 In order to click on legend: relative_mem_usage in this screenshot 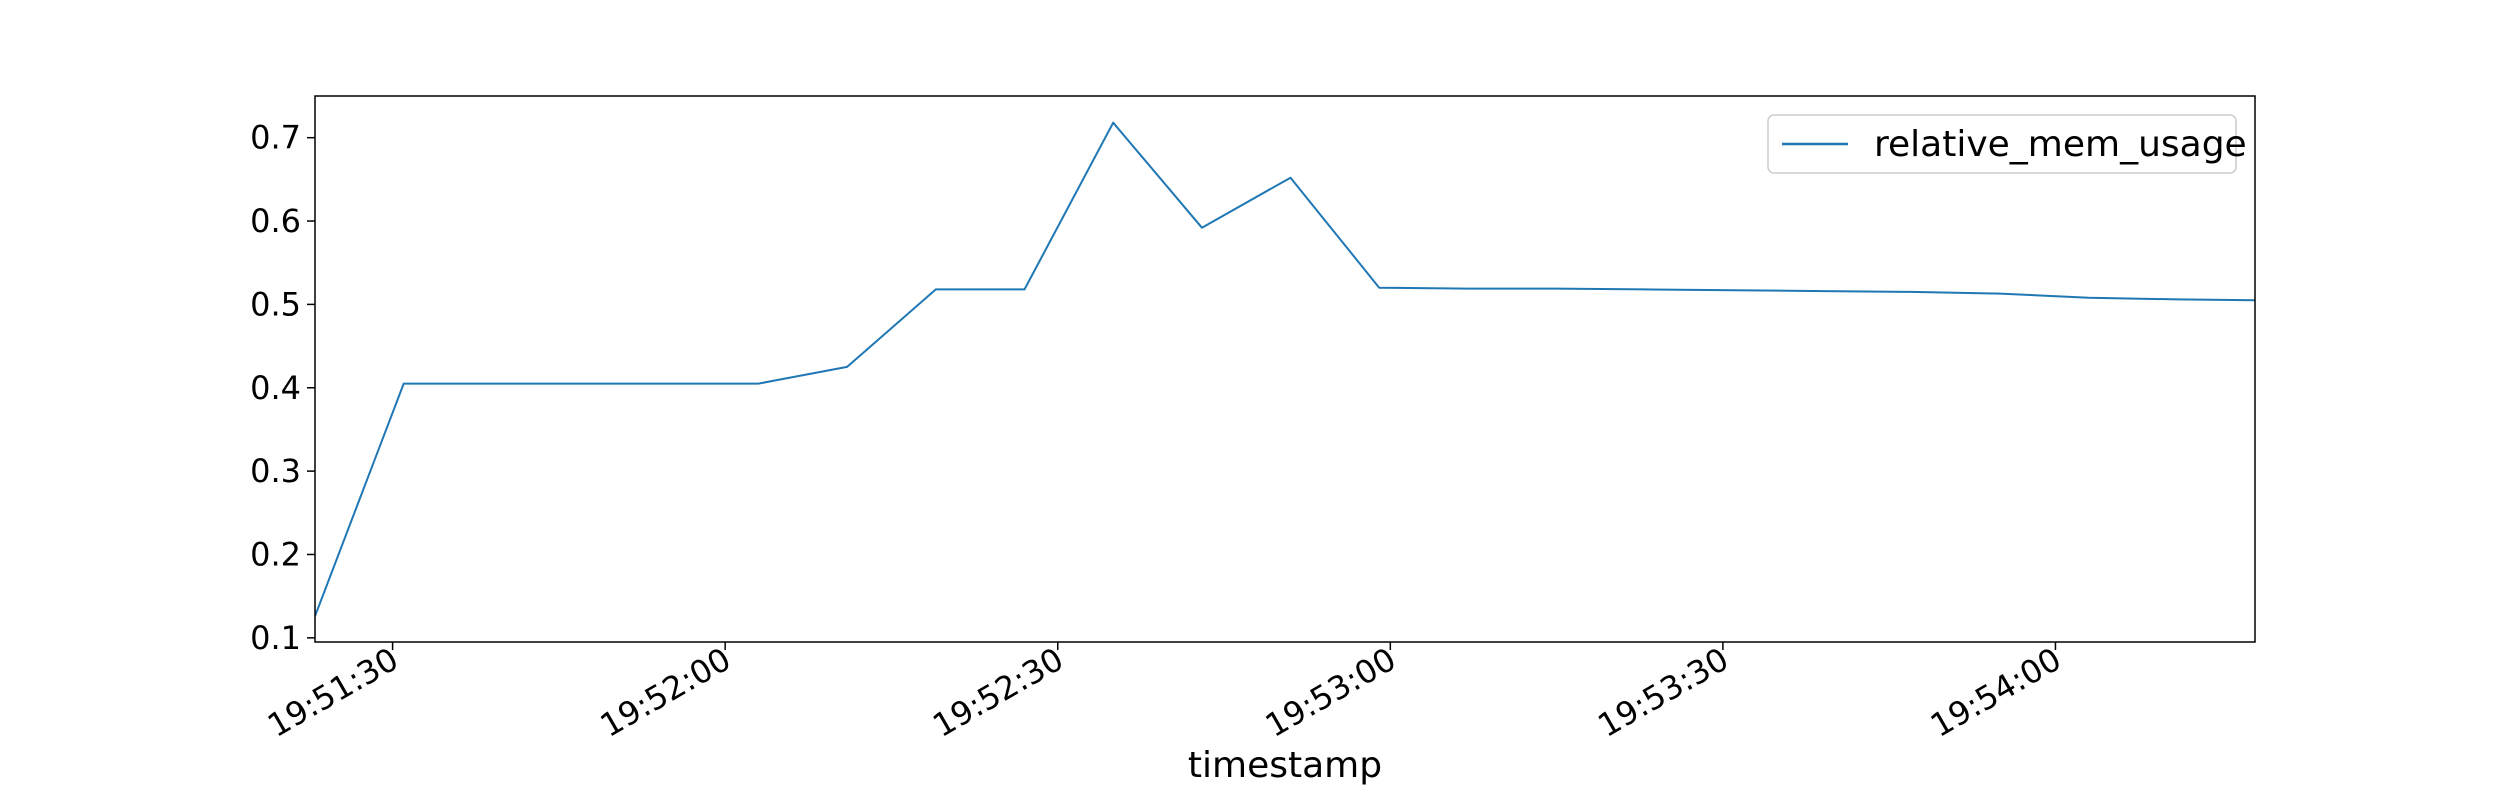, I will do `click(2007, 144)`.